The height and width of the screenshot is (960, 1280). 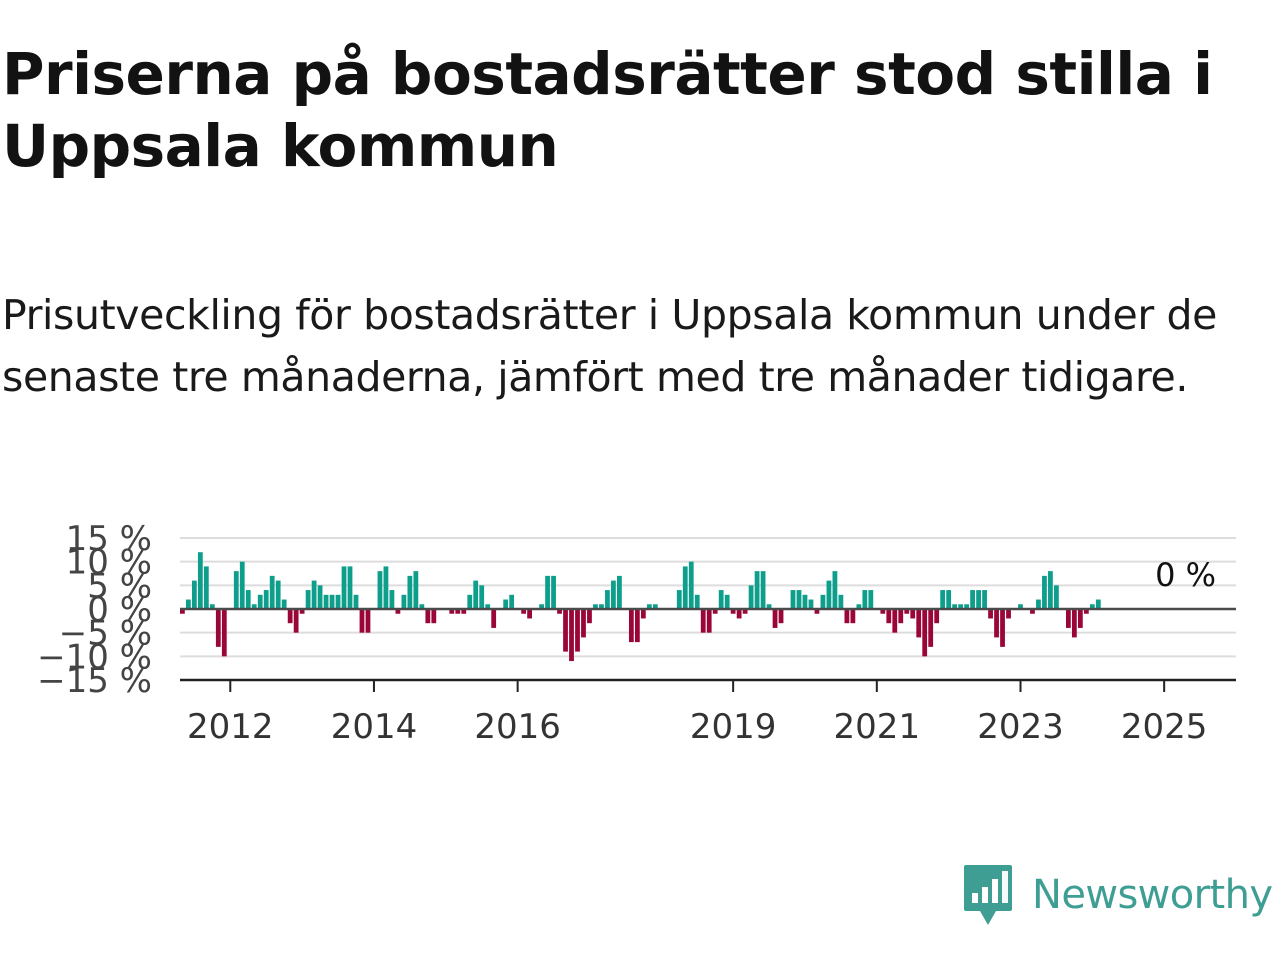 I want to click on y-tick-label: −5 %, so click(x=105, y=634).